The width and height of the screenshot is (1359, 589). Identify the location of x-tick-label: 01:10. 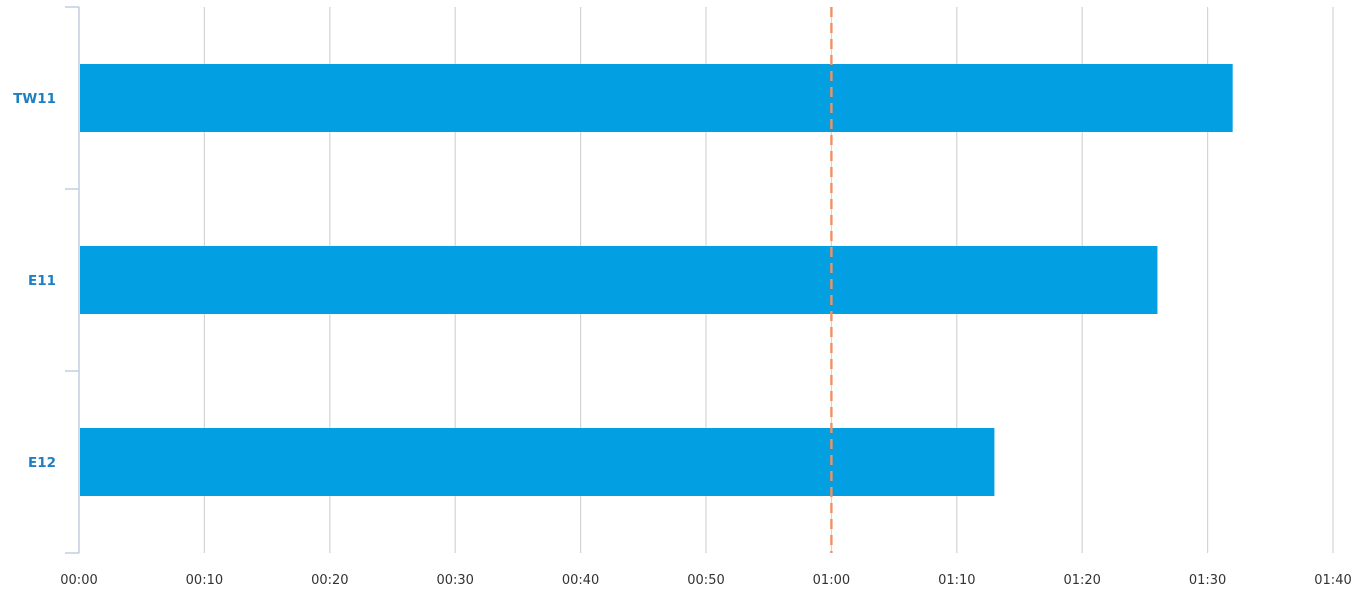
(956, 580).